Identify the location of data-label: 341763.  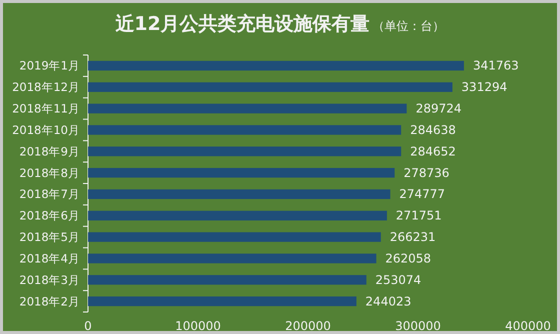
(495, 65).